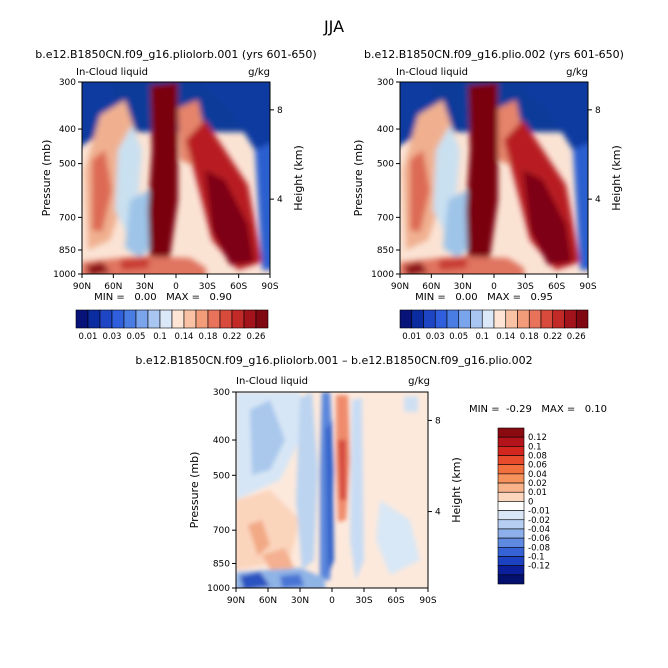 The width and height of the screenshot is (668, 668). What do you see at coordinates (435, 337) in the screenshot?
I see `colorbar-label: 0.03` at bounding box center [435, 337].